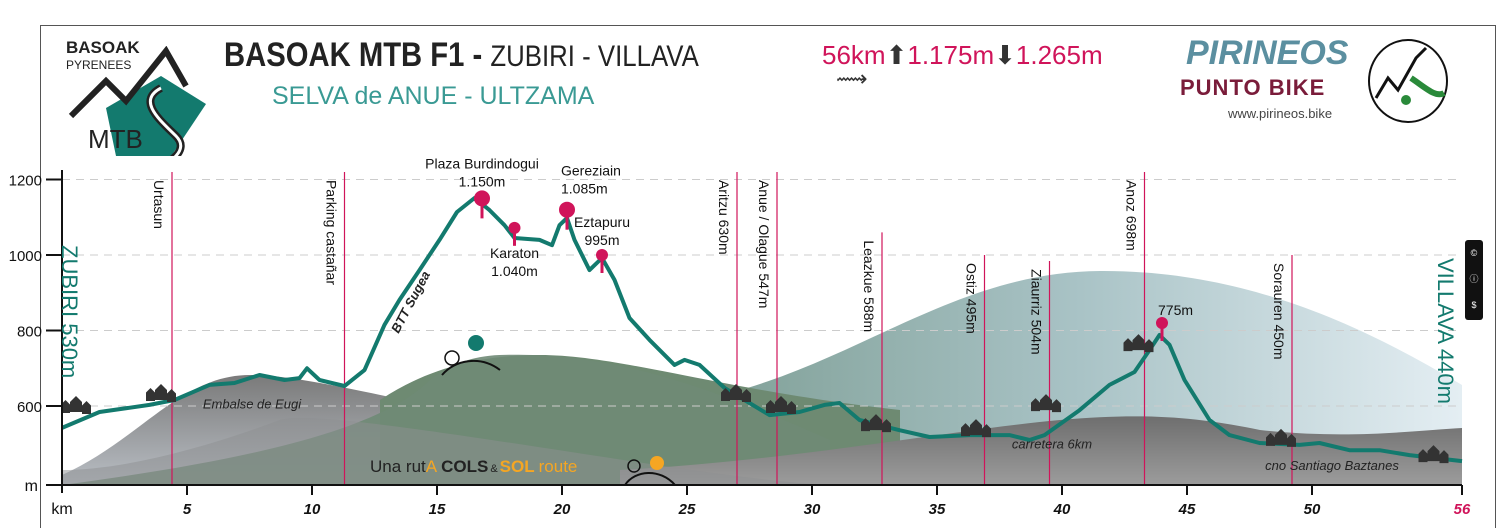 This screenshot has height=528, width=1500. I want to click on waypoint: Ostiz 495m, so click(975, 370).